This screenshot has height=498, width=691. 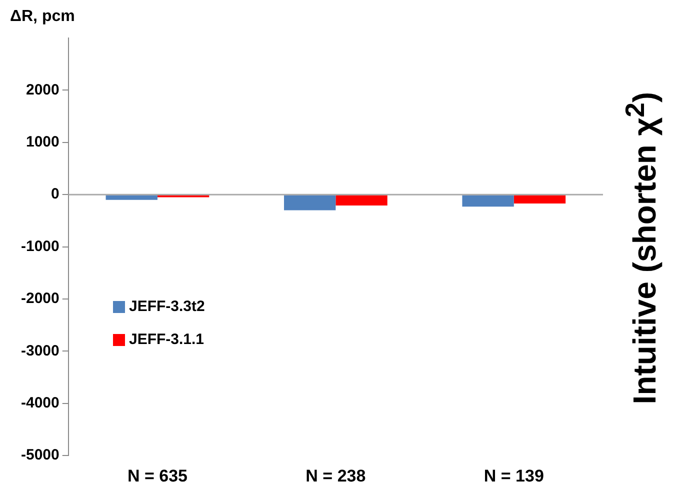 What do you see at coordinates (514, 476) in the screenshot?
I see `x-tick-label: N = 139` at bounding box center [514, 476].